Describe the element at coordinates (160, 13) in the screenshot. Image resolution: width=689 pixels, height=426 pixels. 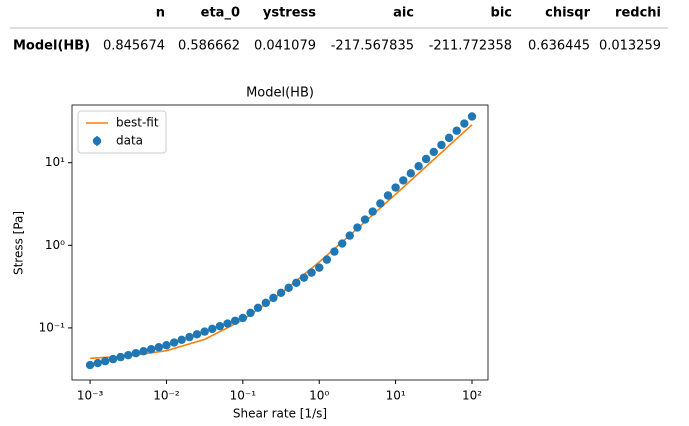
I see `column-header: n` at that location.